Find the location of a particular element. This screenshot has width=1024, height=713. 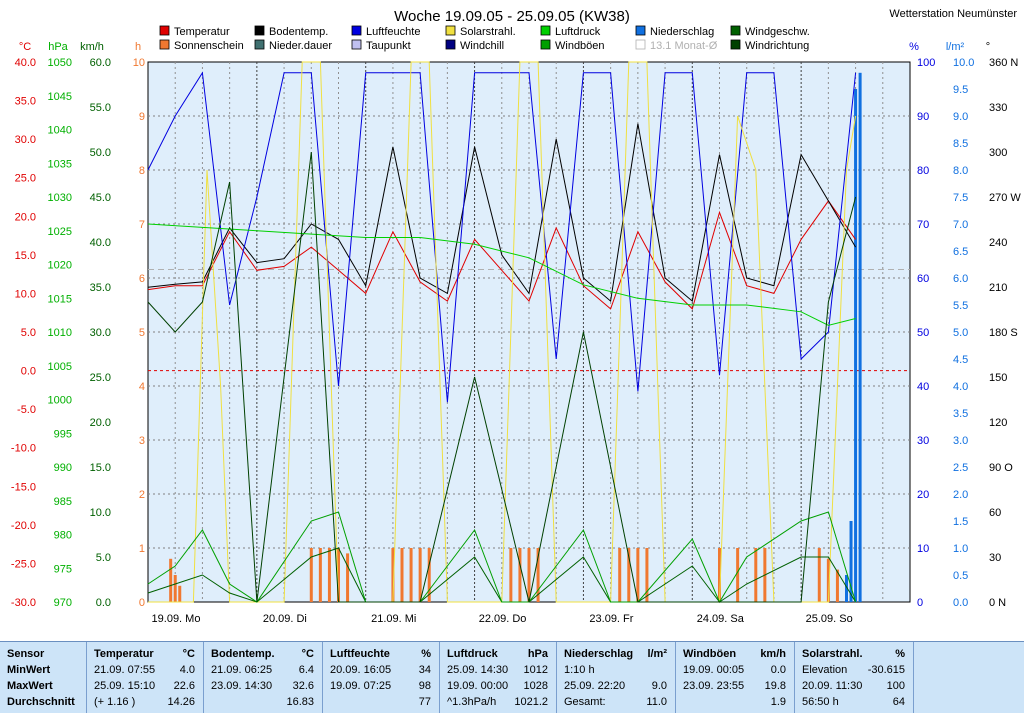

stats-value: 77 is located at coordinates (424, 702).